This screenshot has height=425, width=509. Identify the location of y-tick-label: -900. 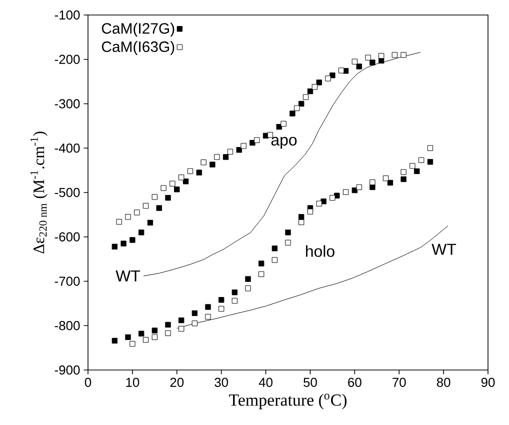
(67, 370).